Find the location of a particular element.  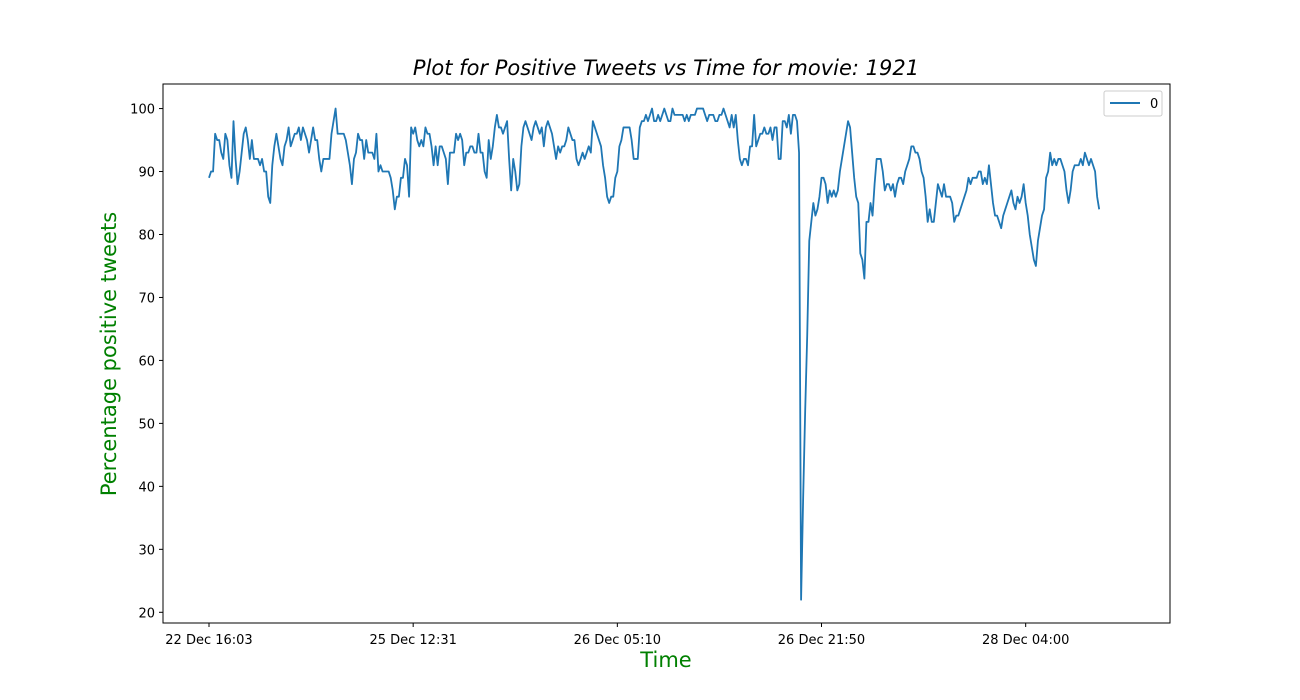

y-axis: 20 30 40 50 60 70 80 90 100 is located at coordinates (146, 362).